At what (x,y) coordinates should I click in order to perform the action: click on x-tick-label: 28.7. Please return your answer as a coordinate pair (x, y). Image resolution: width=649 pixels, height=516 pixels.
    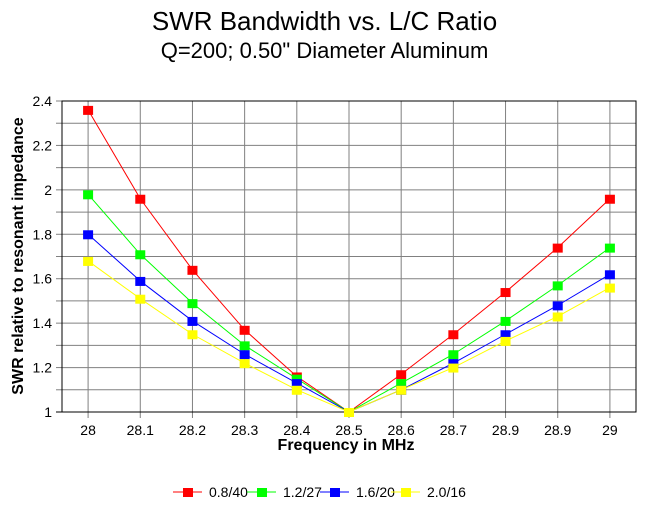
    Looking at the image, I should click on (453, 430).